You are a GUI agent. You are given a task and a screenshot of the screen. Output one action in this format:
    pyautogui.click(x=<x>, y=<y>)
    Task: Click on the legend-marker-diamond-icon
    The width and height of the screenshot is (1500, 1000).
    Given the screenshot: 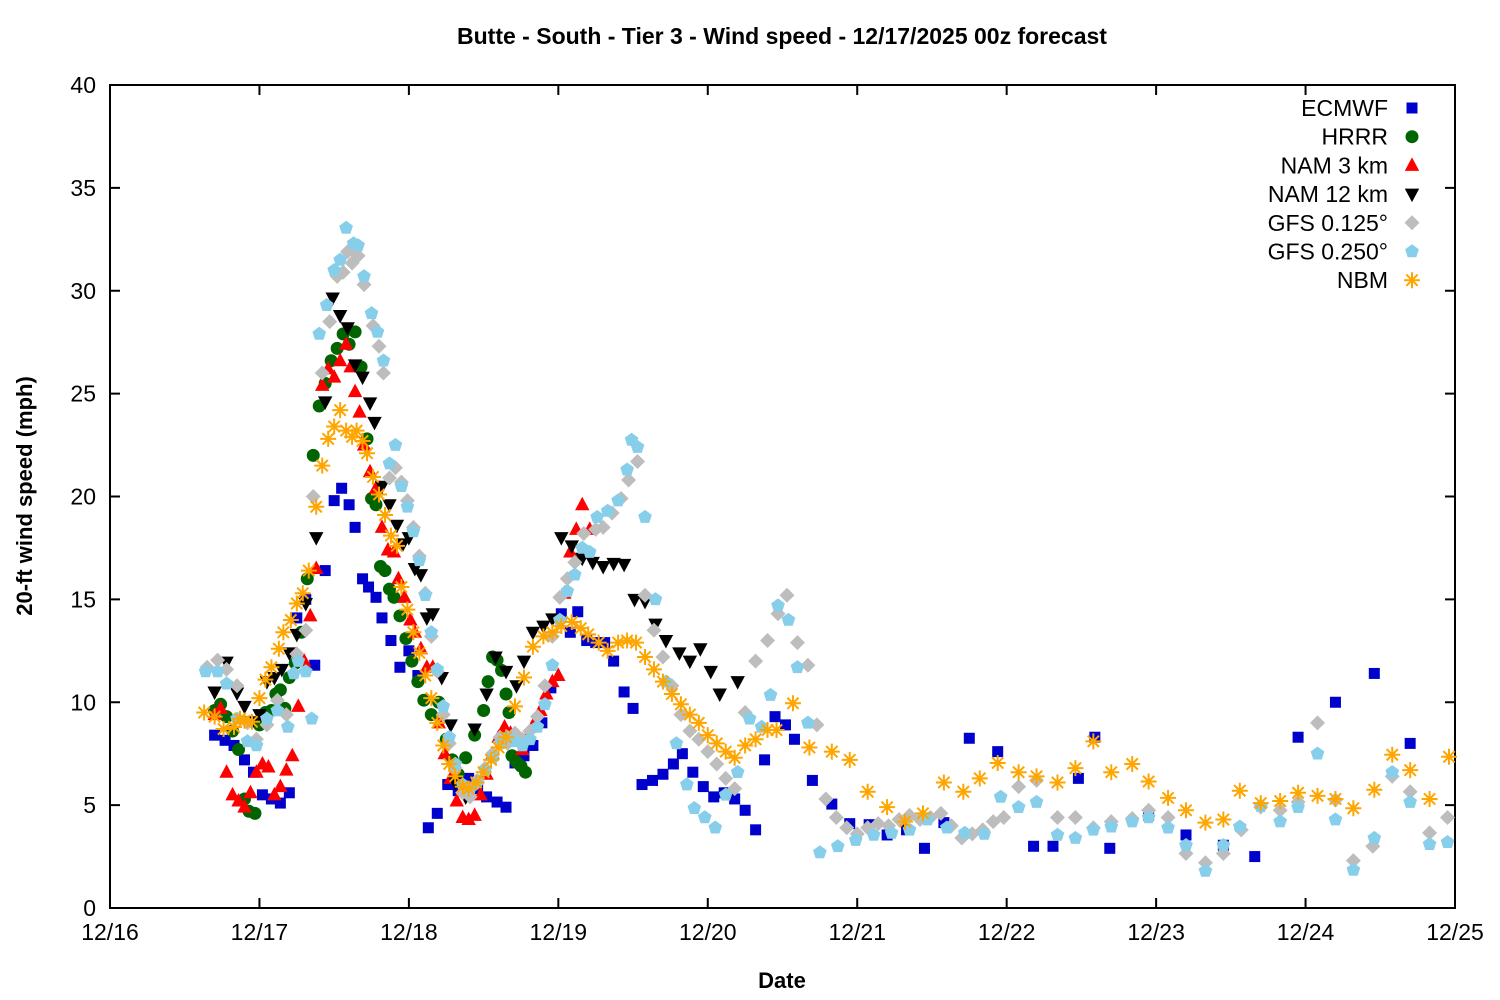 What is the action you would take?
    pyautogui.click(x=1412, y=223)
    